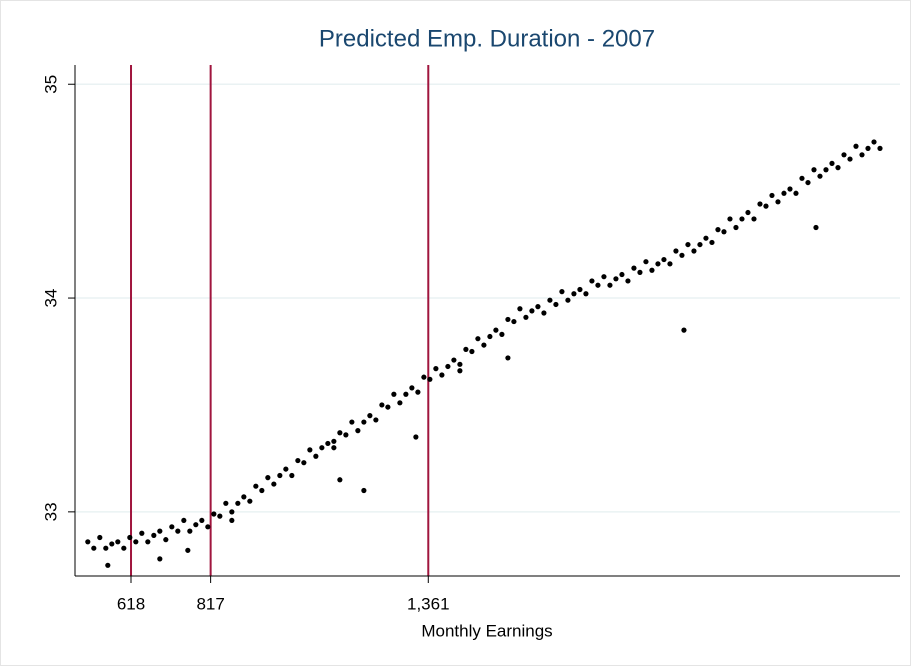 This screenshot has height=666, width=911. Describe the element at coordinates (50, 84) in the screenshot. I see `y-tick-label: 35` at that location.